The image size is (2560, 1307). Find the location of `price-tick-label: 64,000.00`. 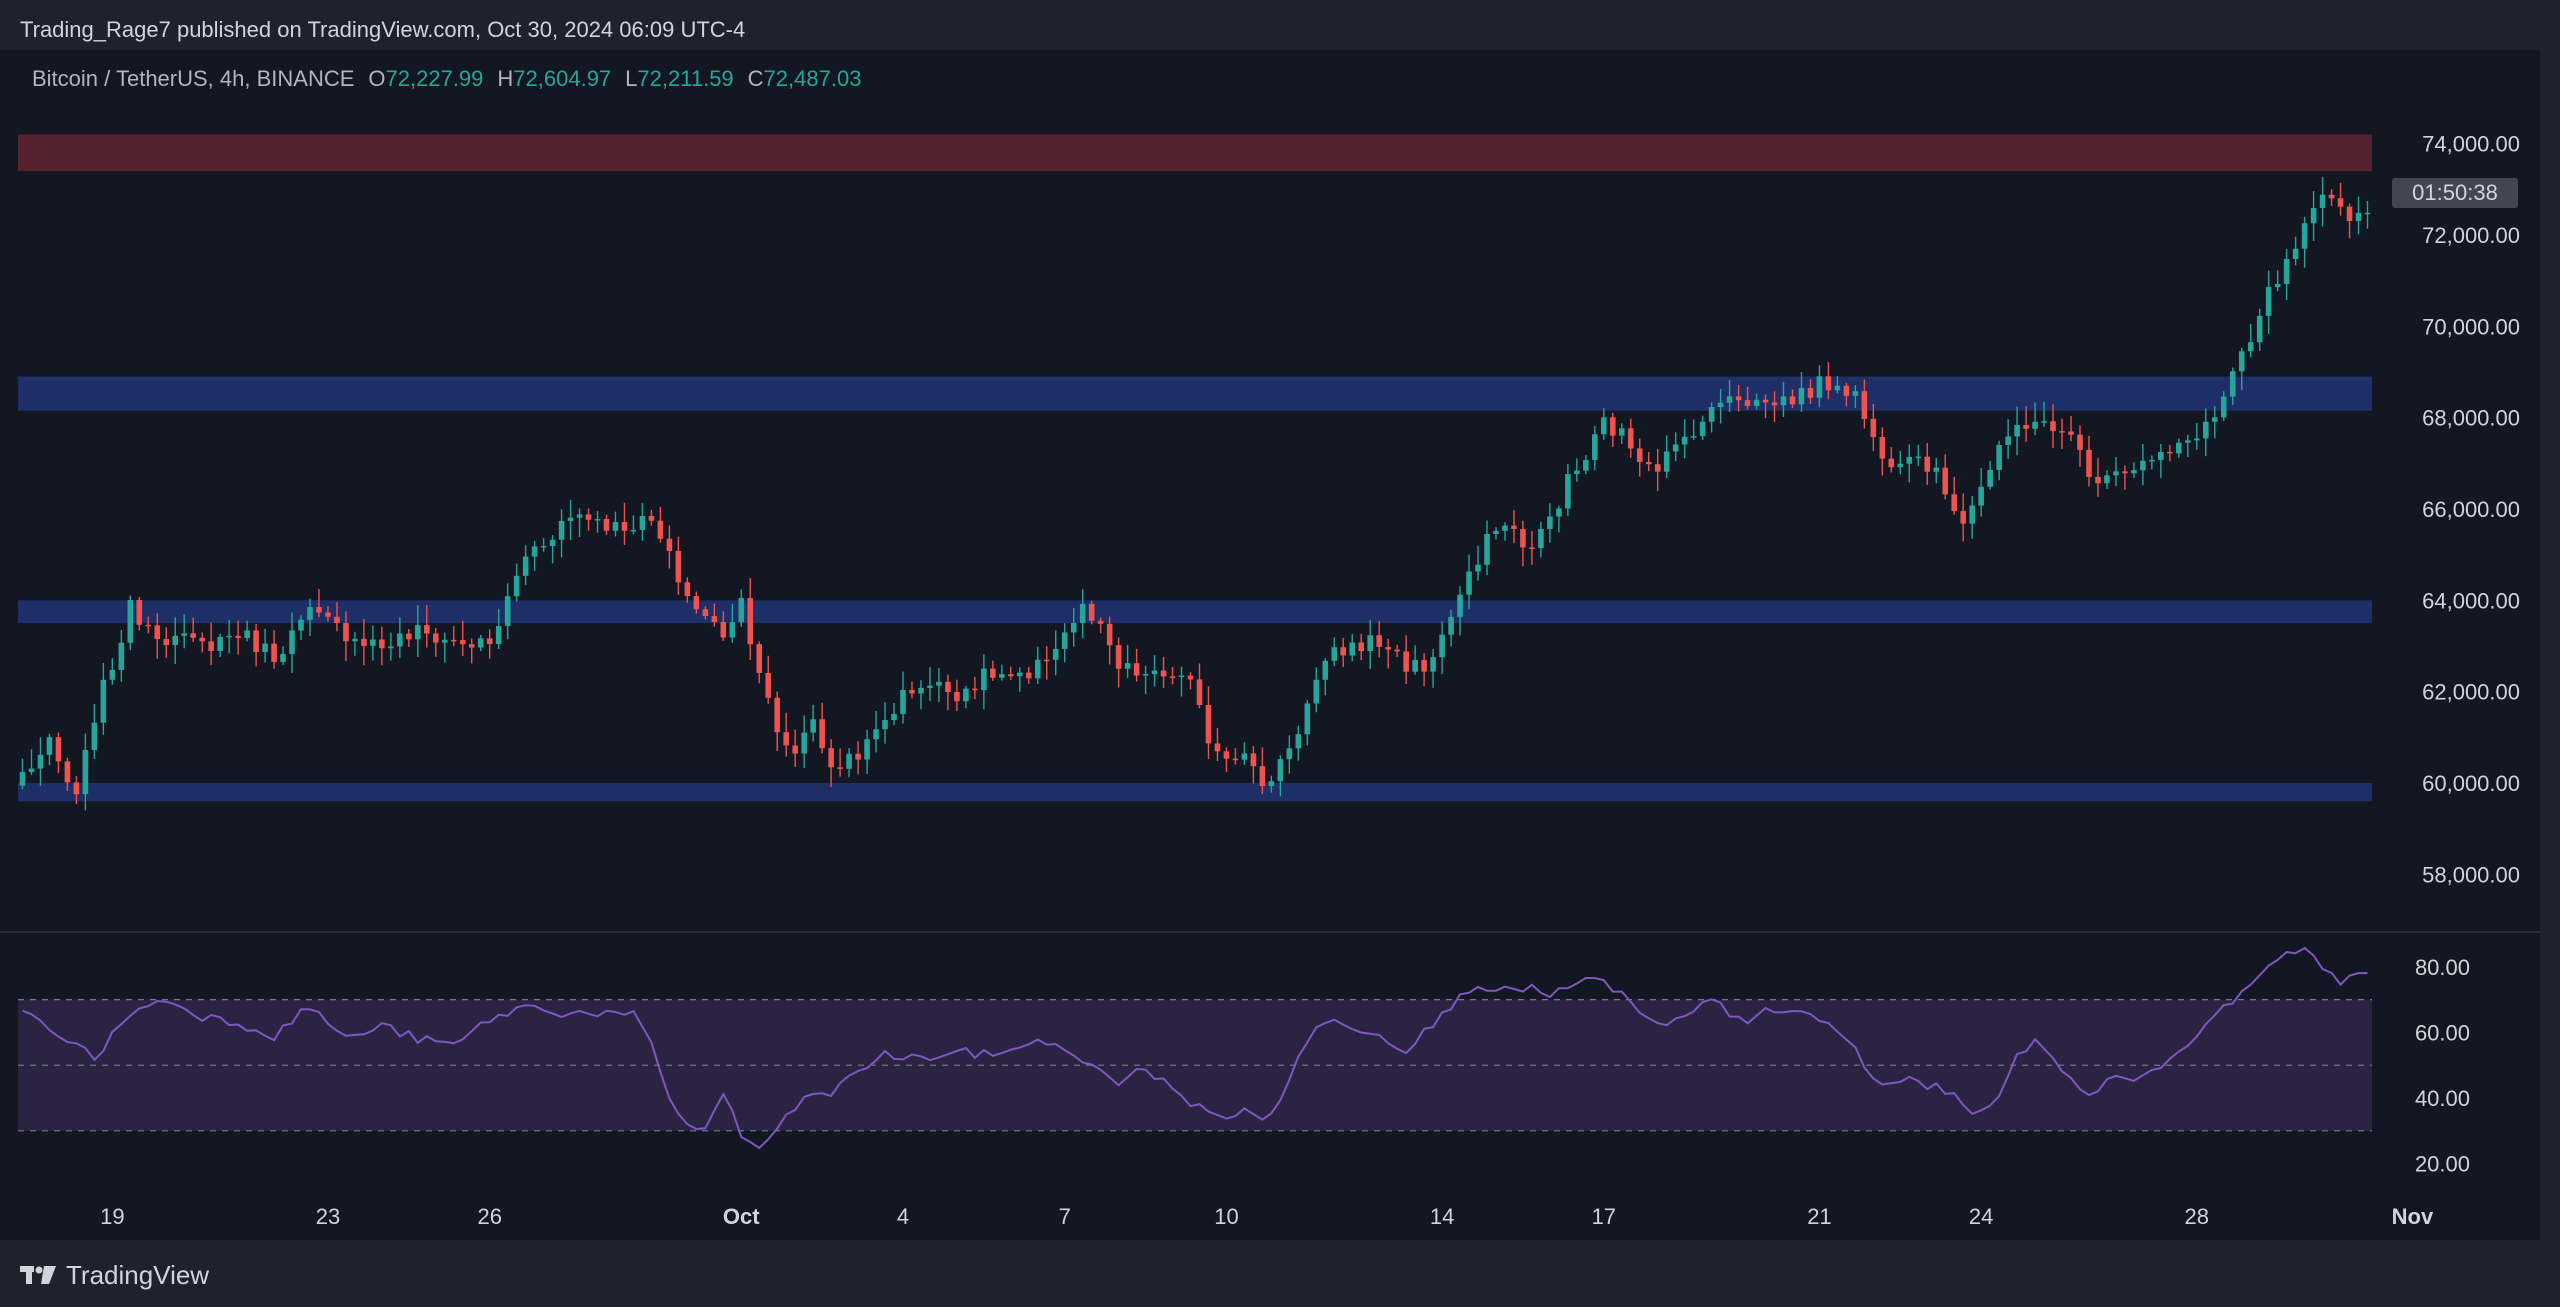

price-tick-label: 64,000.00 is located at coordinates (2471, 600).